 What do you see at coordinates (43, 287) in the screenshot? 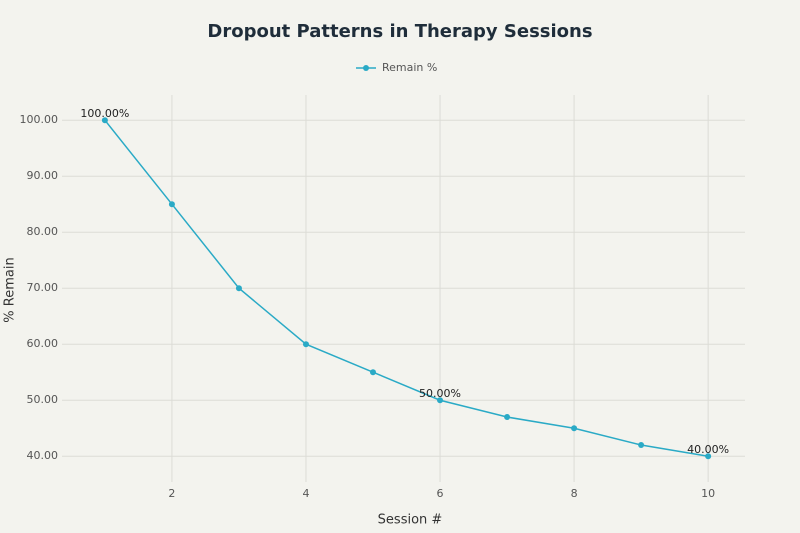
I see `y-tick-label: 70.00` at bounding box center [43, 287].